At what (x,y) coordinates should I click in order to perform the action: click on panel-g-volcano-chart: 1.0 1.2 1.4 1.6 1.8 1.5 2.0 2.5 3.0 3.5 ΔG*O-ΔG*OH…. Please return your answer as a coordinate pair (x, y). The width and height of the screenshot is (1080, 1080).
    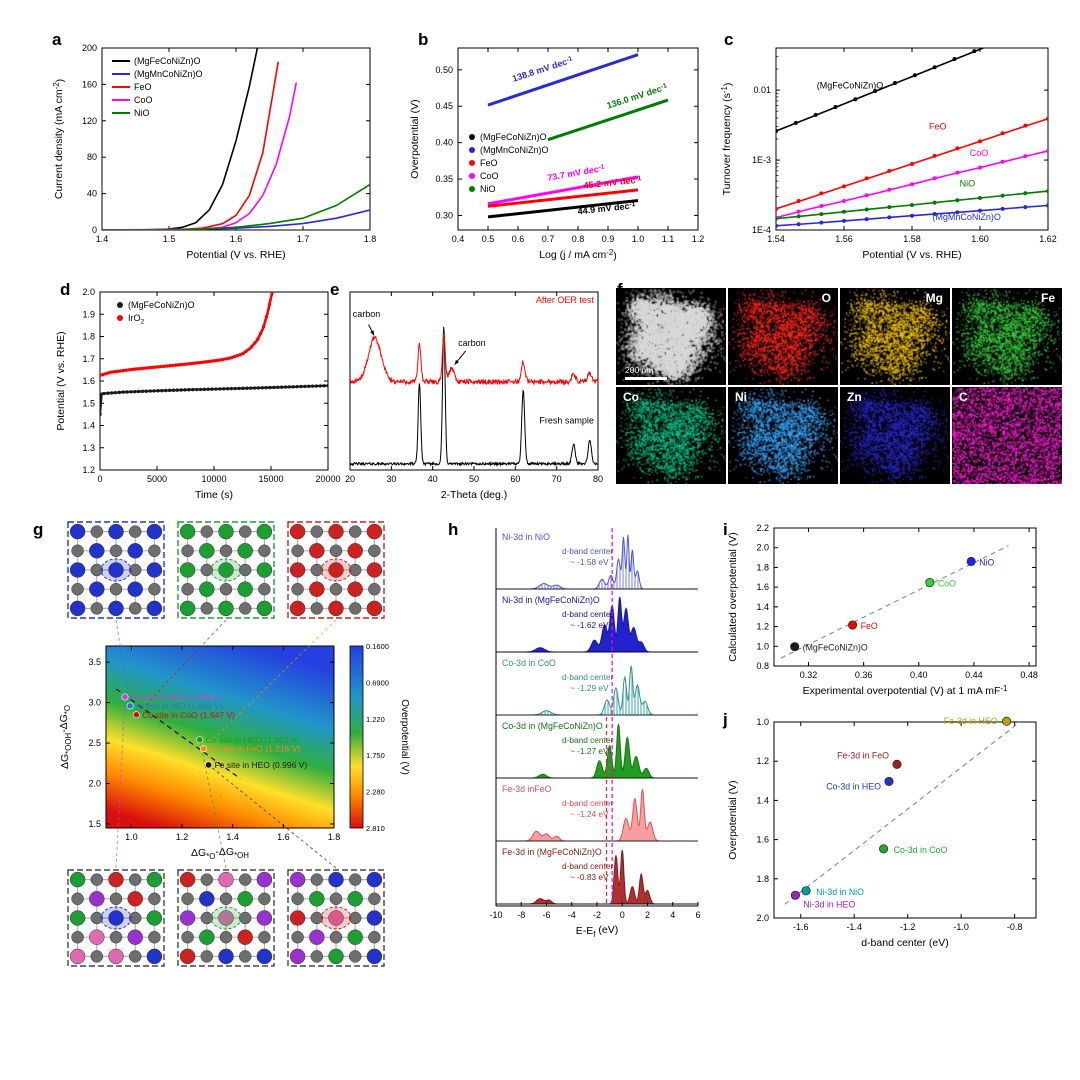
    Looking at the image, I should click on (234, 744).